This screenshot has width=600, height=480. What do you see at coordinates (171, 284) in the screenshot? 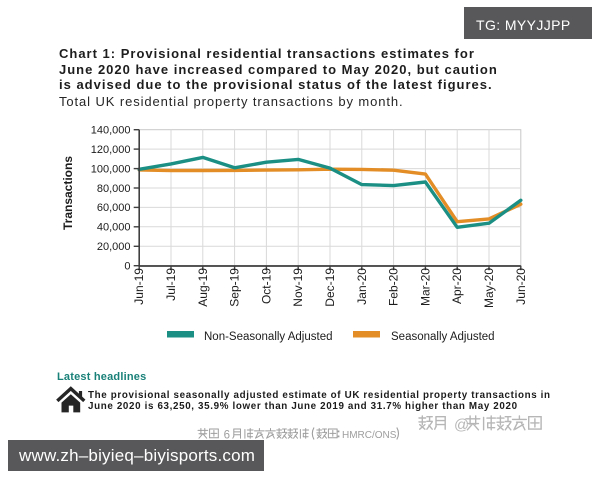
I see `svg-text: Jul-19` at bounding box center [171, 284].